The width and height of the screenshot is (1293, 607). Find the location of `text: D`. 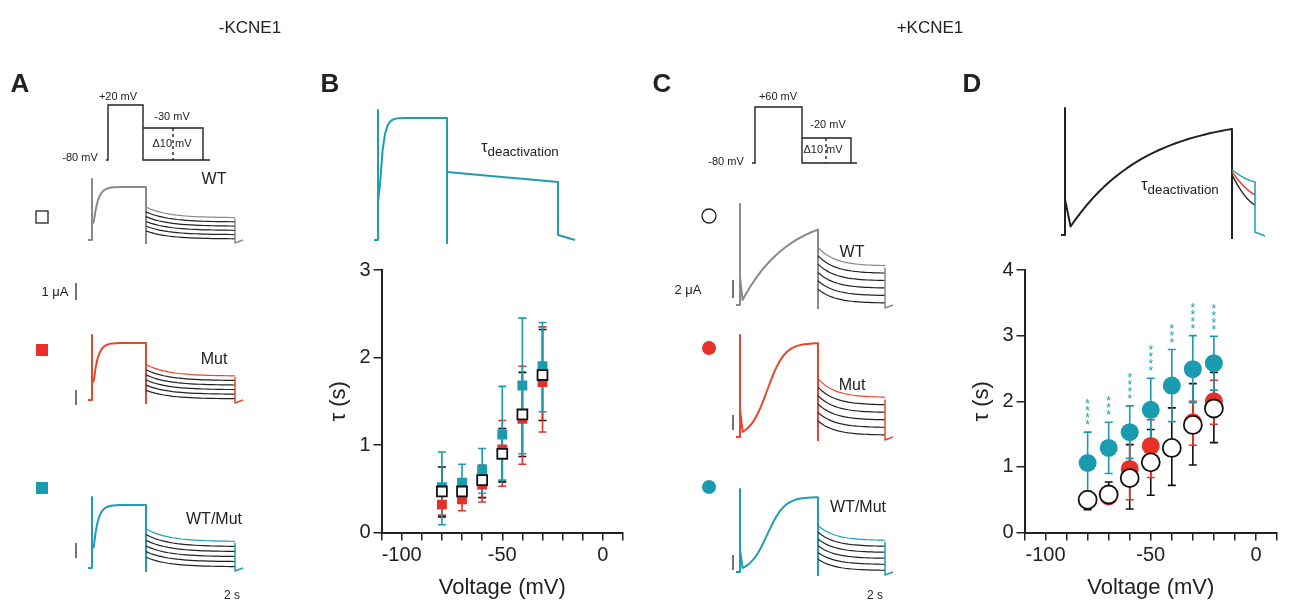

text: D is located at coordinates (972, 83).